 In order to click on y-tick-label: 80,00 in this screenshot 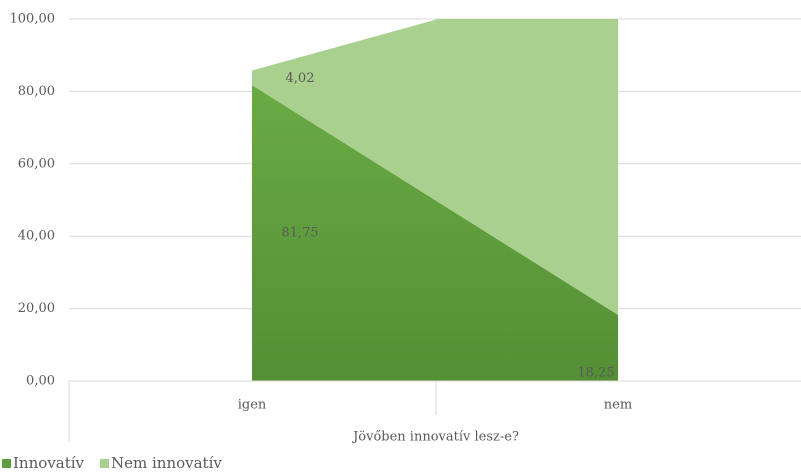, I will do `click(36, 91)`.